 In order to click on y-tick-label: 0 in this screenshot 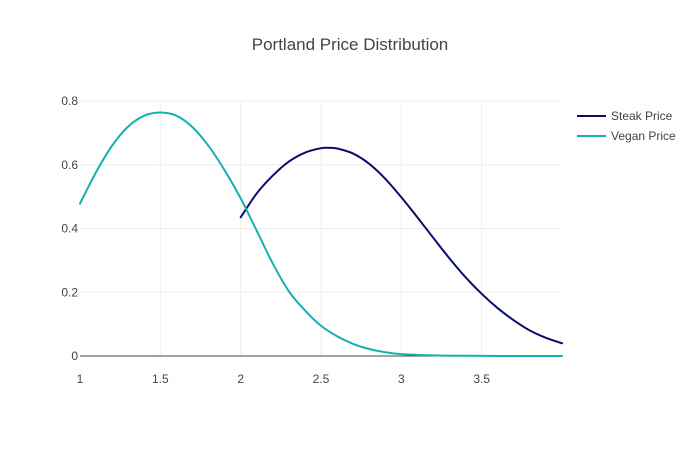, I will do `click(74, 356)`.